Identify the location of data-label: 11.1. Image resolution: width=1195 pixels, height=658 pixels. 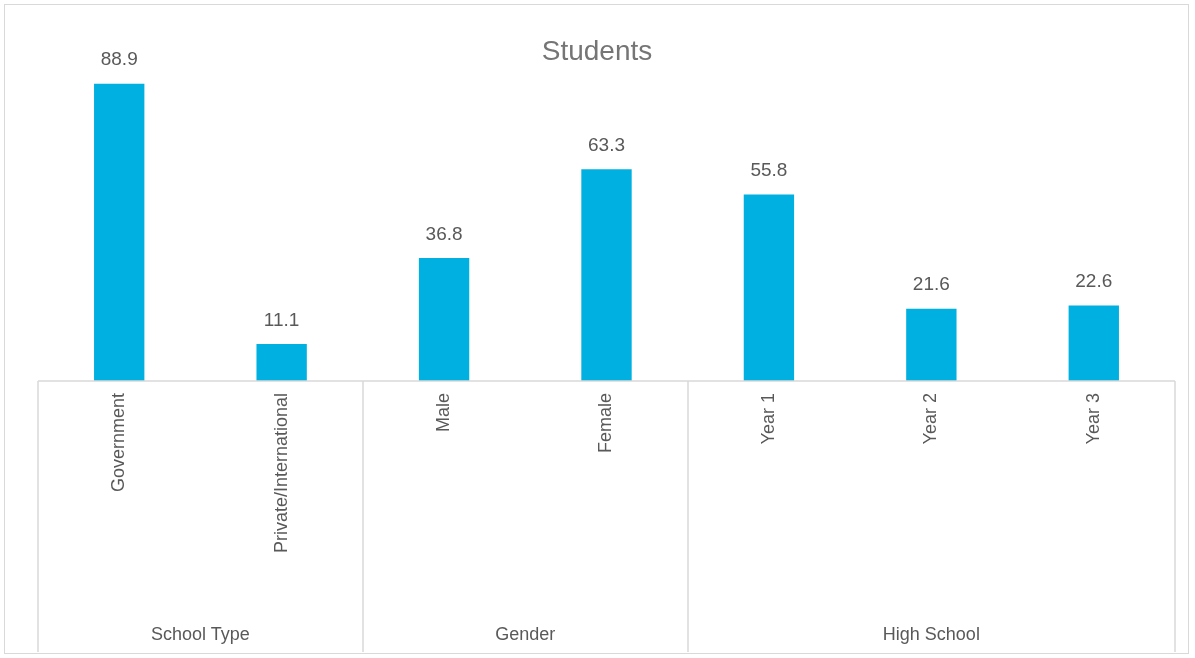
(281, 319).